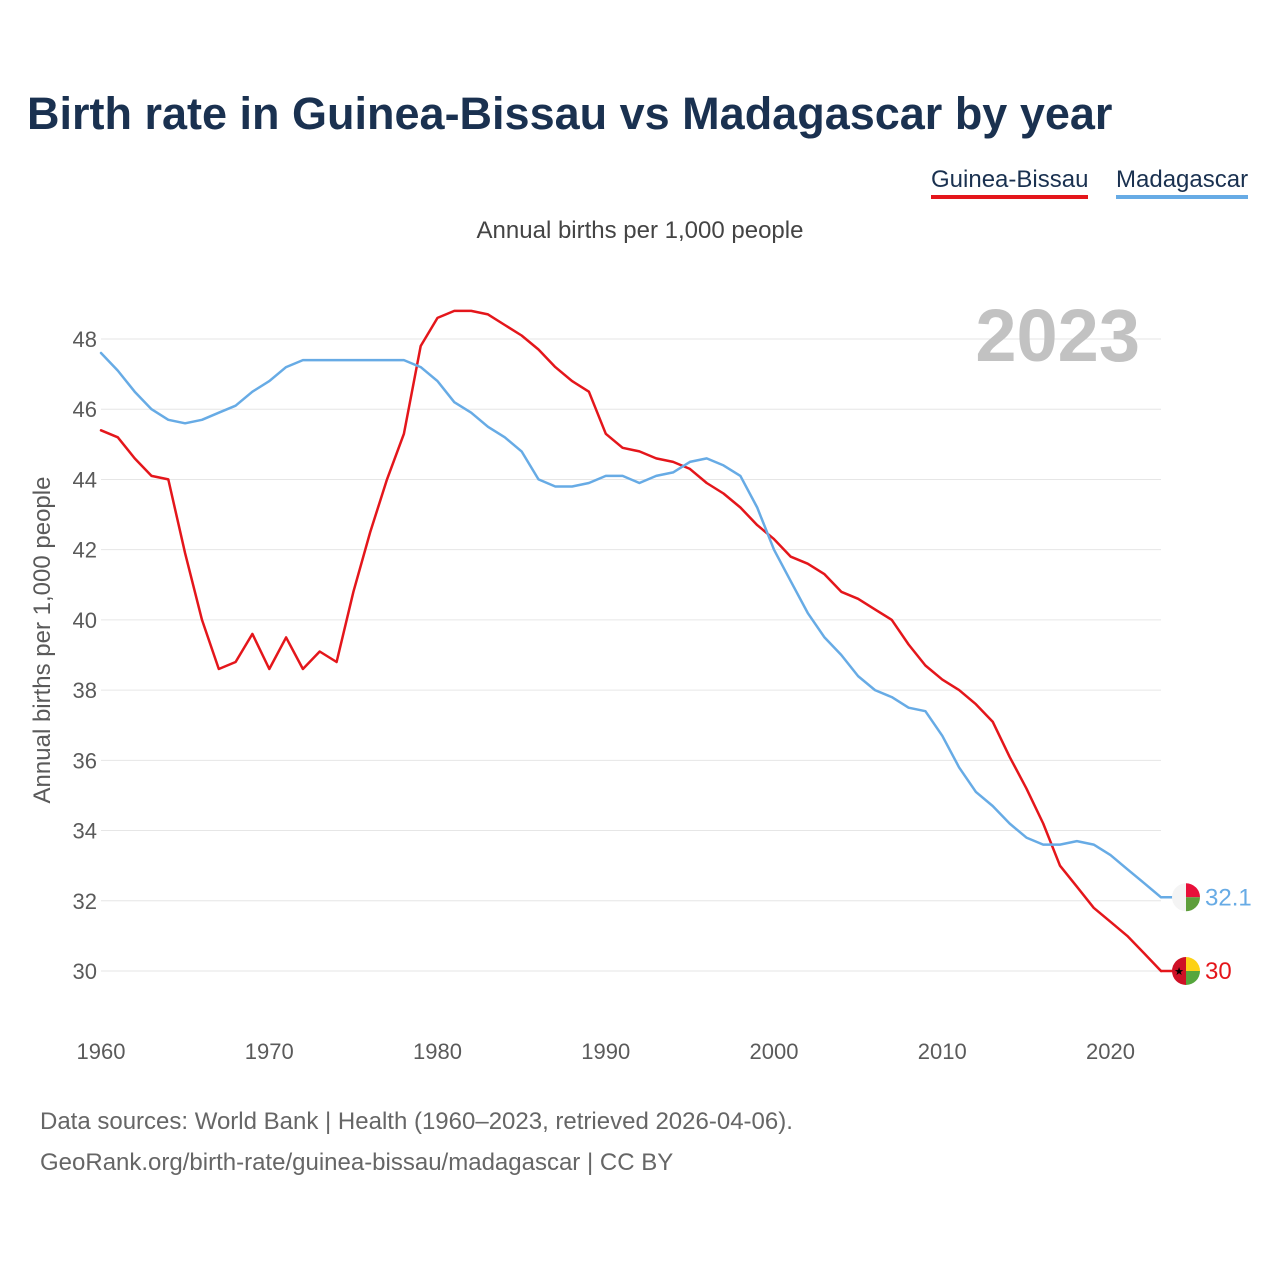 Image resolution: width=1280 pixels, height=1280 pixels. I want to click on y-axis-label: Annual births per 1,000 people, so click(42, 640).